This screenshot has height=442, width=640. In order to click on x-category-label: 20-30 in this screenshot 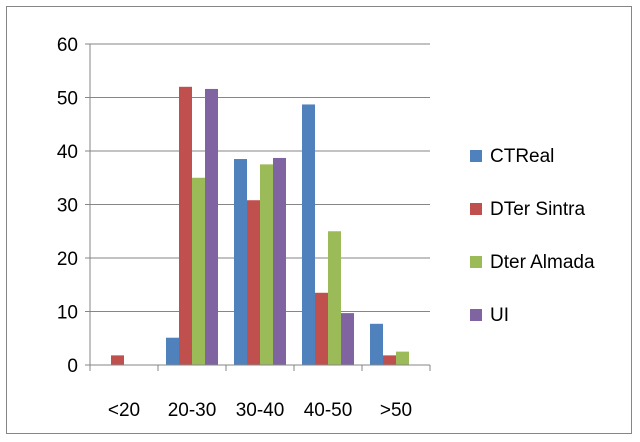, I will do `click(192, 410)`.